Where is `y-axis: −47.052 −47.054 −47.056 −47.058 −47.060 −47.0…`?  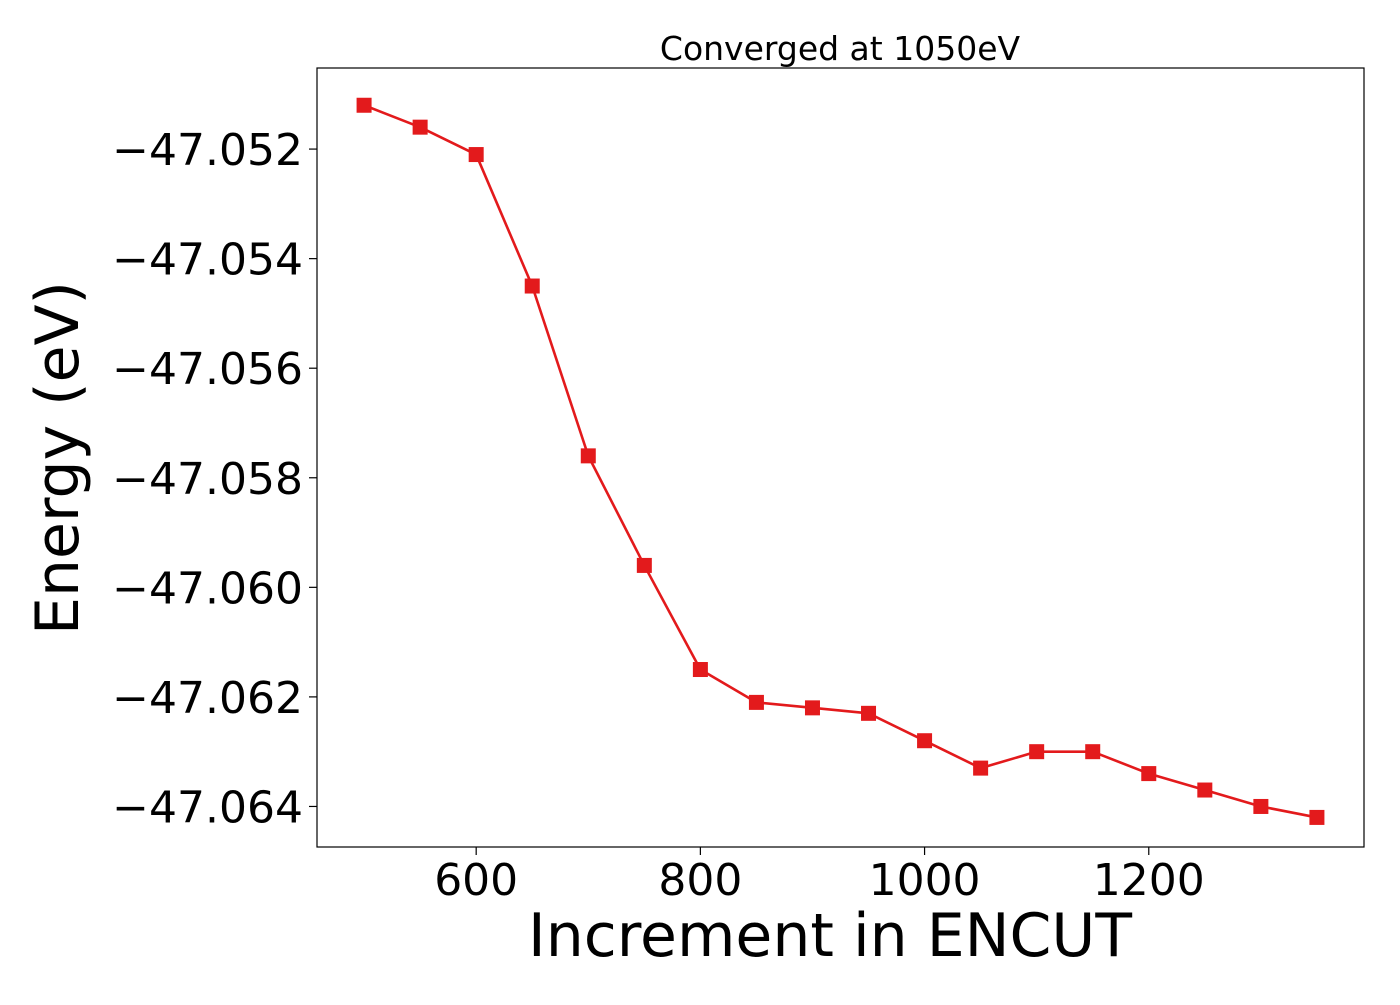 y-axis: −47.052 −47.054 −47.056 −47.058 −47.060 −47.0… is located at coordinates (214, 479).